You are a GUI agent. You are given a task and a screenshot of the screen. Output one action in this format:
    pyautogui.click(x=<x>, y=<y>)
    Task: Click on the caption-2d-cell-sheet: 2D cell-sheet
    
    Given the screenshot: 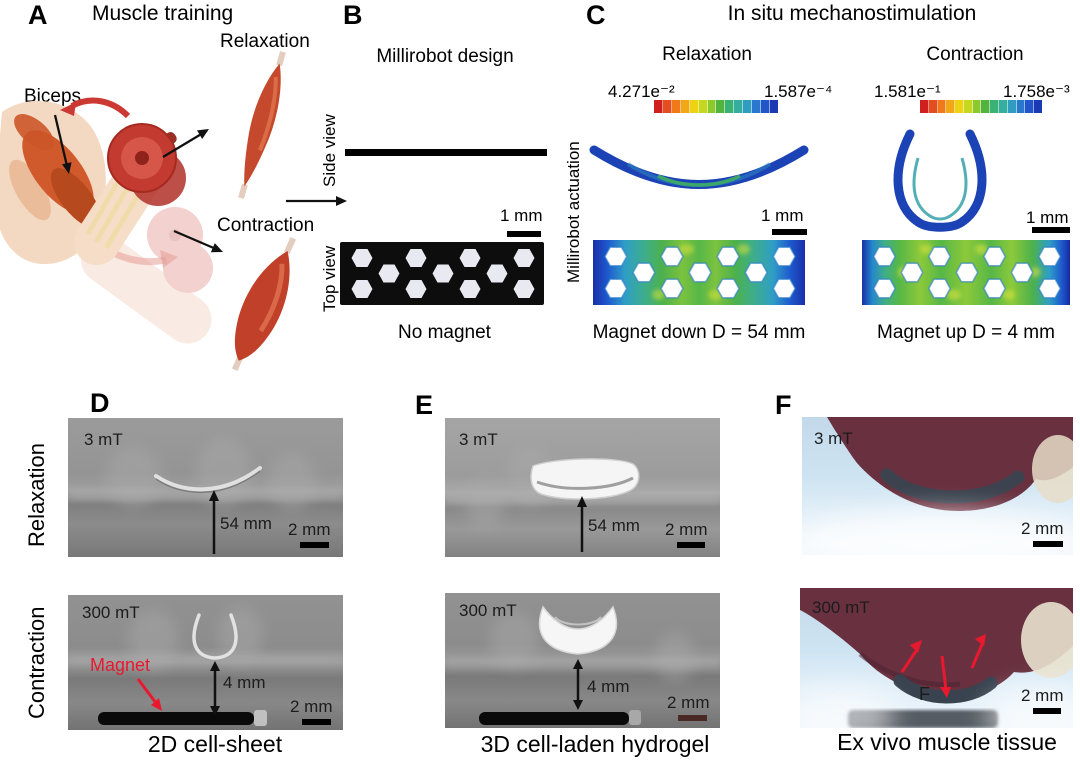 What is the action you would take?
    pyautogui.click(x=215, y=744)
    